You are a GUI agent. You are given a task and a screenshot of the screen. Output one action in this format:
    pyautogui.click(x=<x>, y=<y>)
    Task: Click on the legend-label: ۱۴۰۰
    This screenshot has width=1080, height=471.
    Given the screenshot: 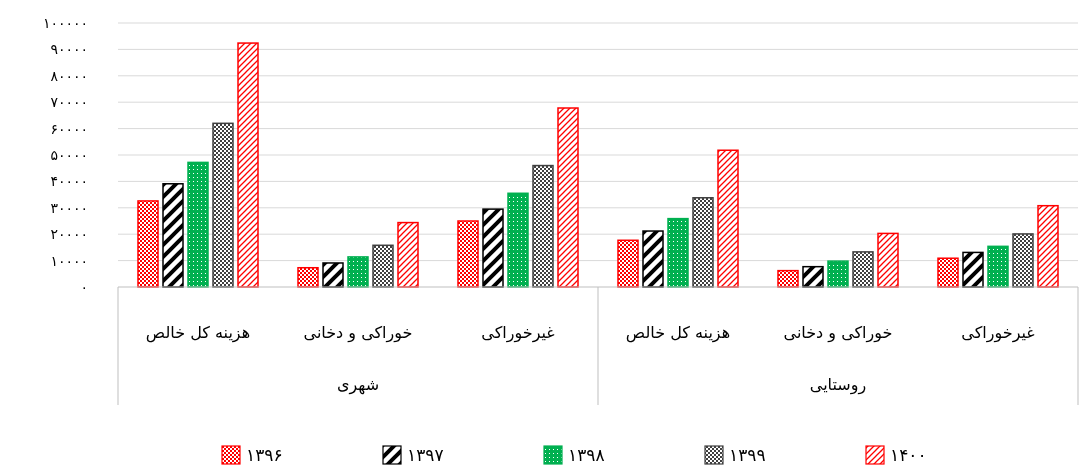 What is the action you would take?
    pyautogui.click(x=908, y=455)
    